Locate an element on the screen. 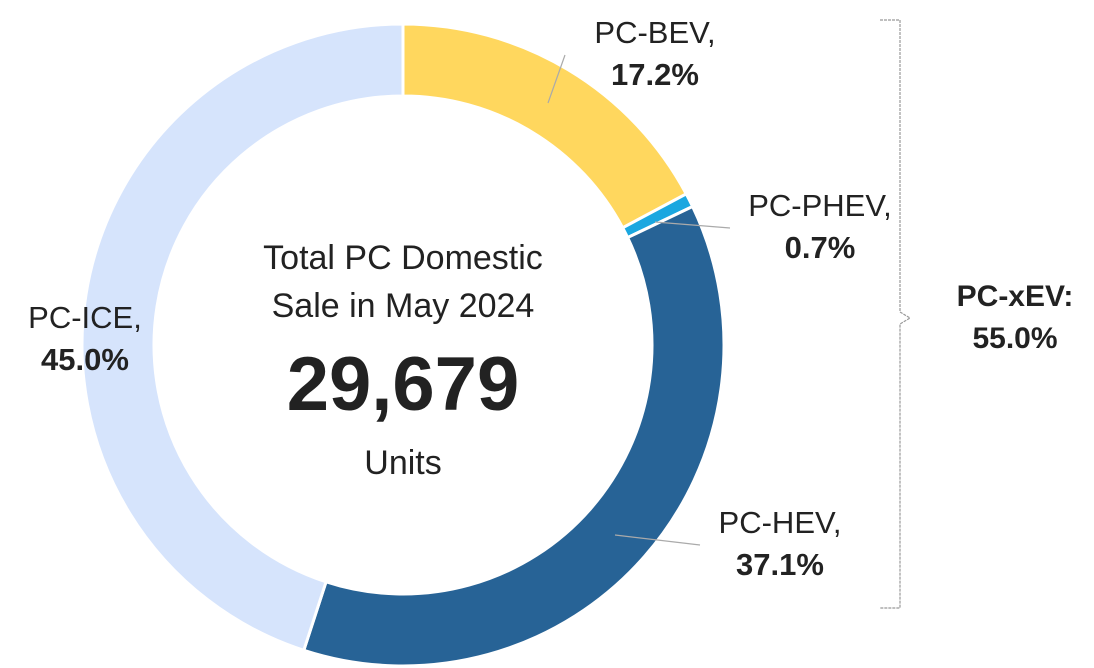 The width and height of the screenshot is (1094, 668). slice-label: PC-HEV, is located at coordinates (780, 522).